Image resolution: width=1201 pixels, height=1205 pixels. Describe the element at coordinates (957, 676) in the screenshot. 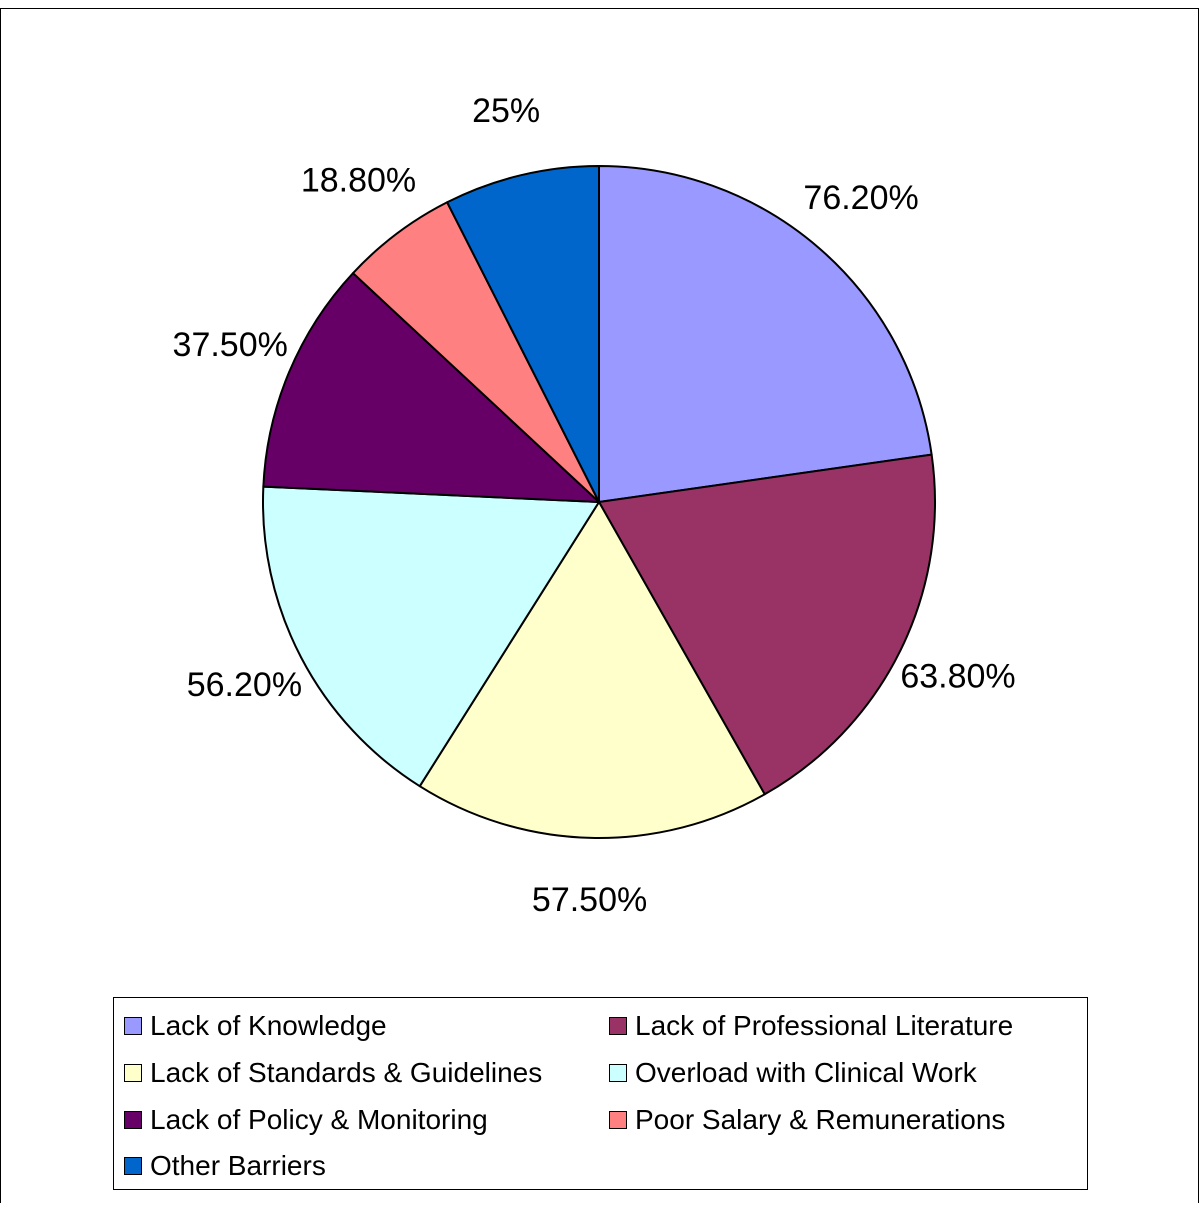

I see `slice-data-label: 63.80%` at that location.